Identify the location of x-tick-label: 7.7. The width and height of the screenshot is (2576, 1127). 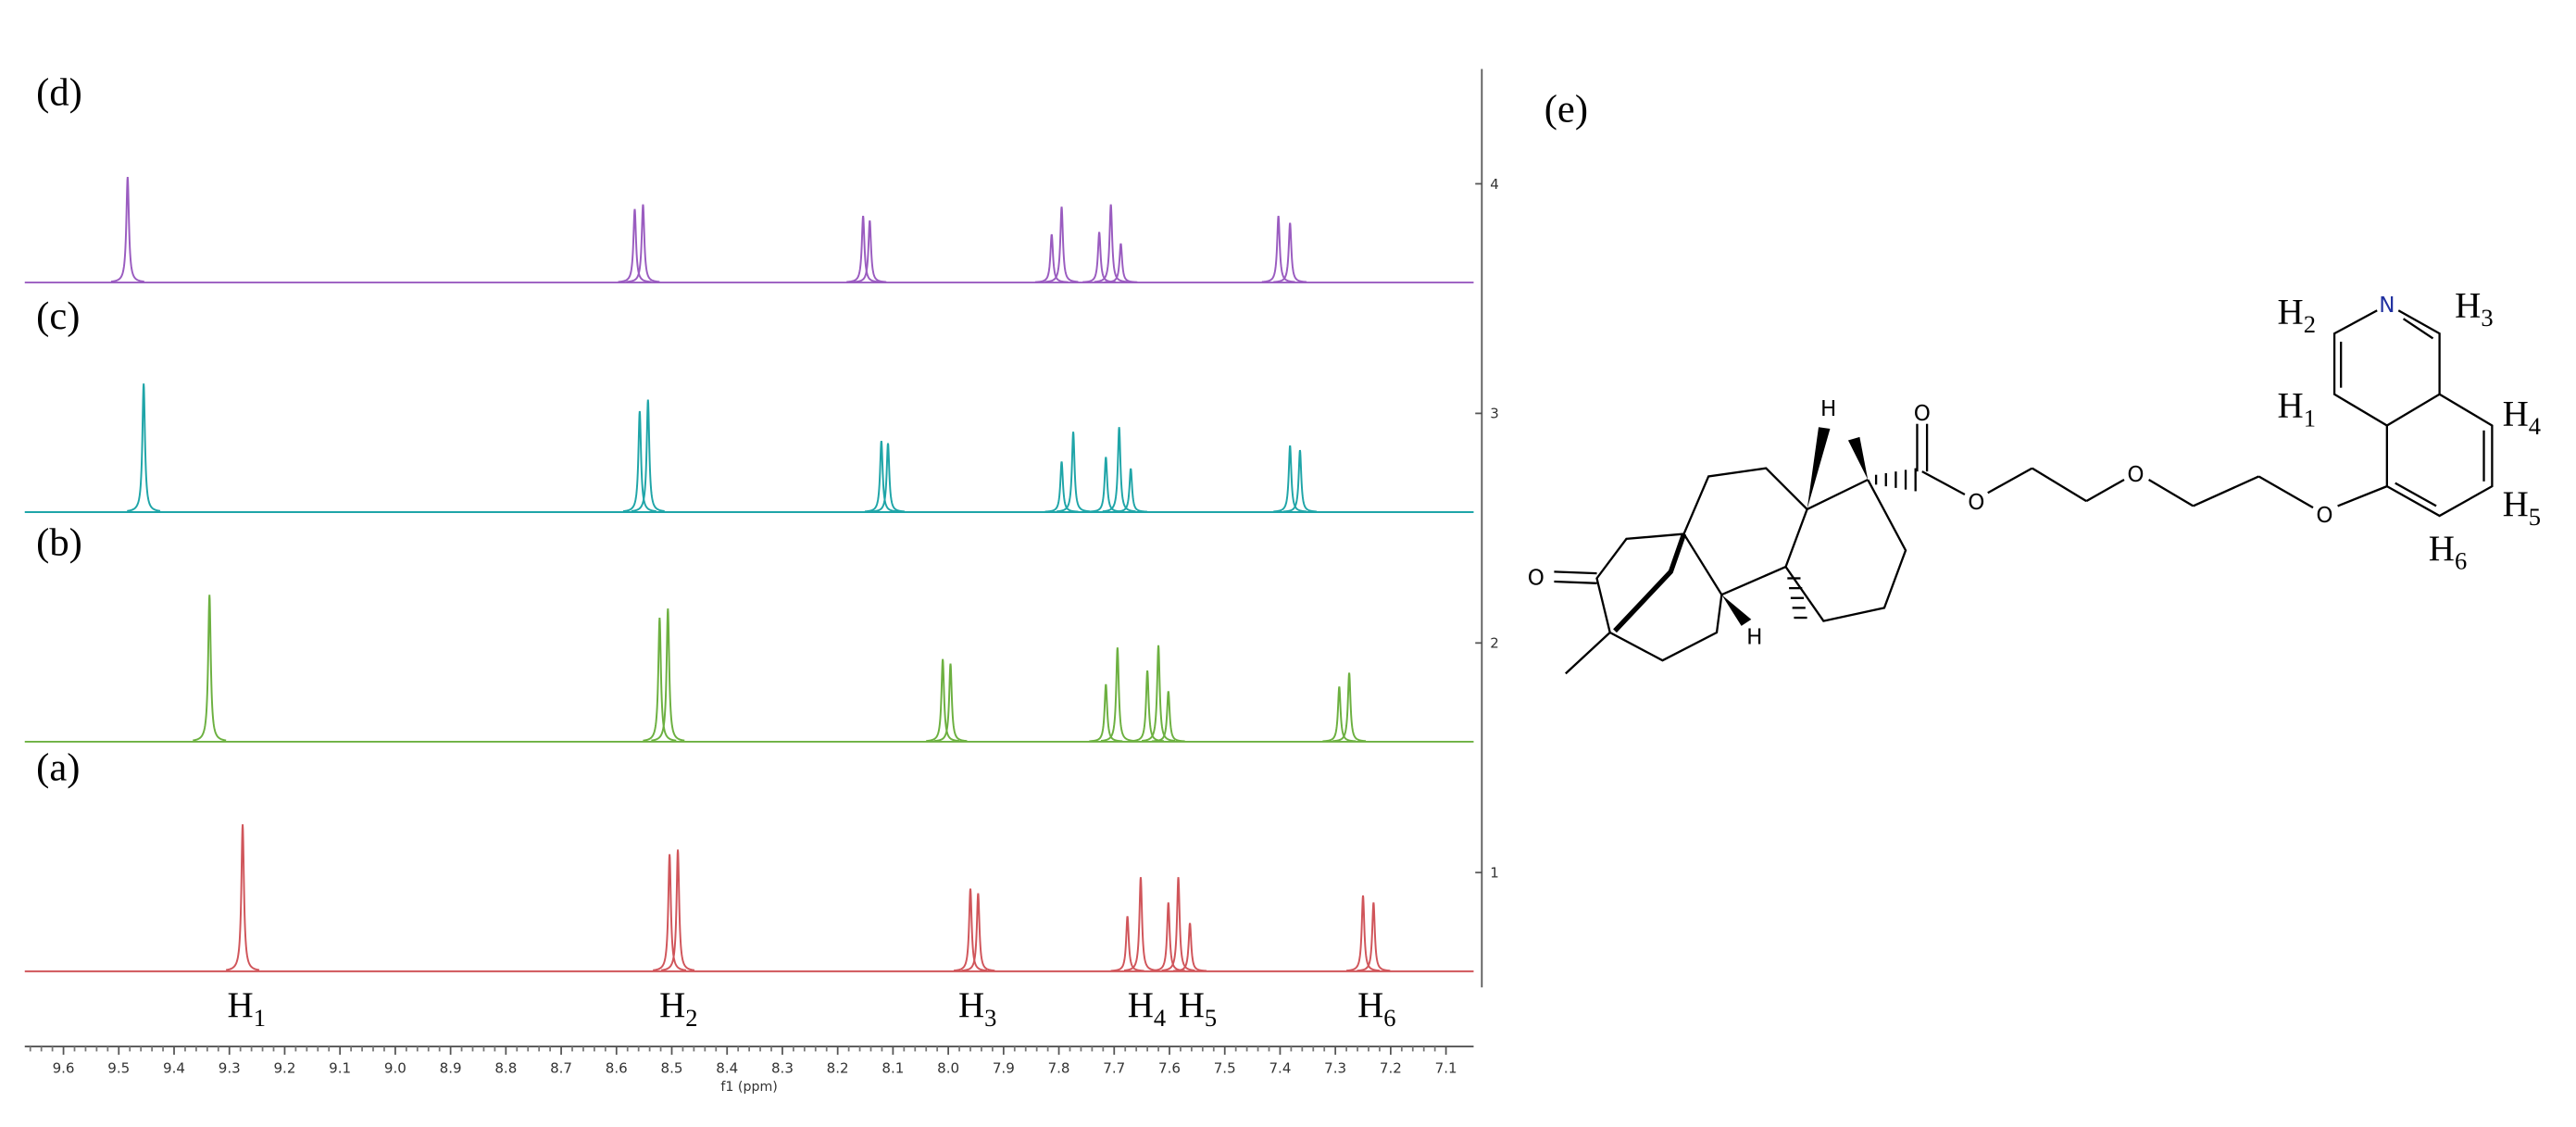
(1114, 1067).